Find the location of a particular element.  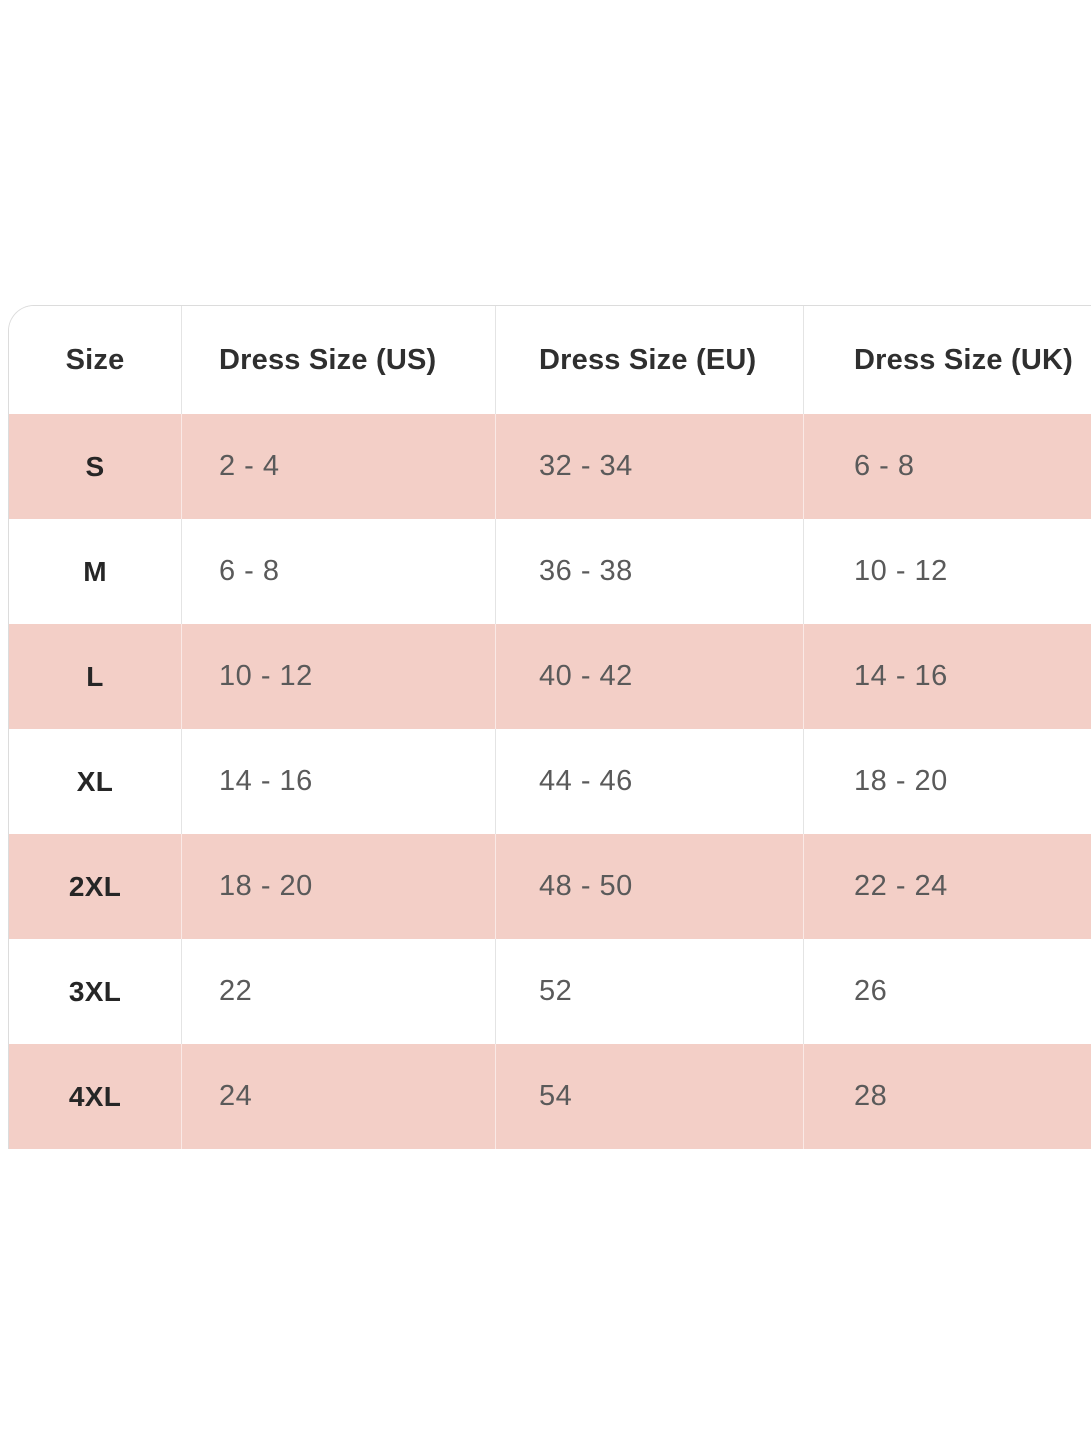

table-row-4xl: 4XL 24 54 28 is located at coordinates (550, 1096).